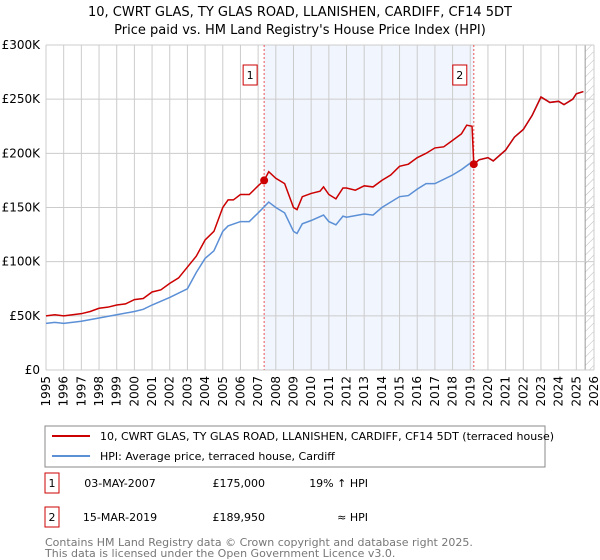 The width and height of the screenshot is (600, 560). What do you see at coordinates (25, 316) in the screenshot?
I see `y-tick-label: £50K` at bounding box center [25, 316].